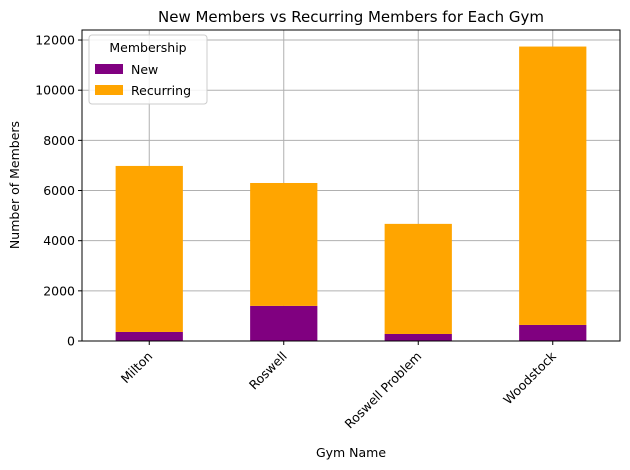  Describe the element at coordinates (529, 377) in the screenshot. I see `x-tick-label: Woodstock` at that location.